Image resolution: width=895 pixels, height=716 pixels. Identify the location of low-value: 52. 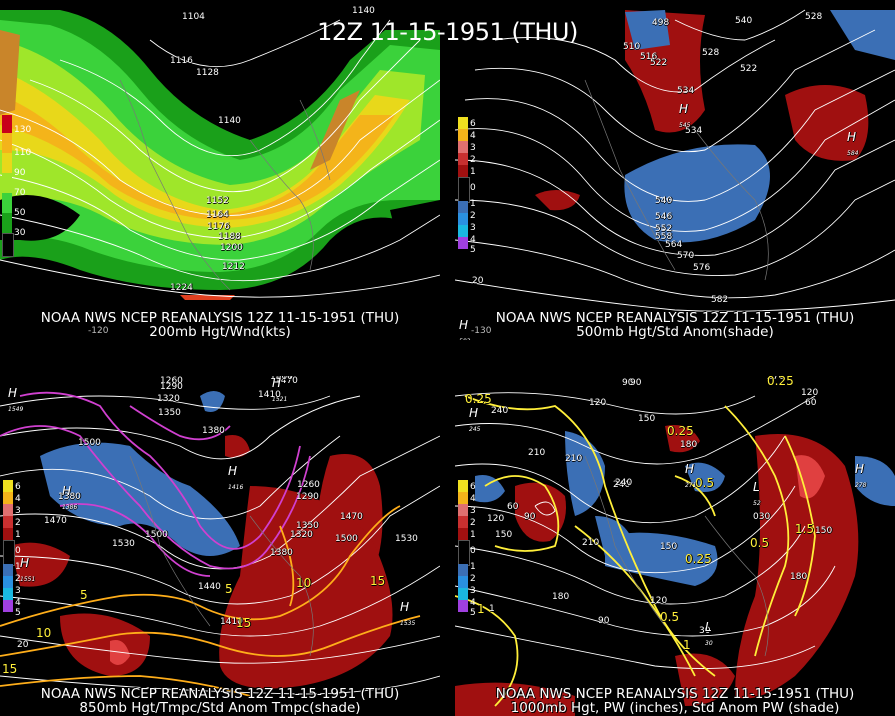
(757, 503).